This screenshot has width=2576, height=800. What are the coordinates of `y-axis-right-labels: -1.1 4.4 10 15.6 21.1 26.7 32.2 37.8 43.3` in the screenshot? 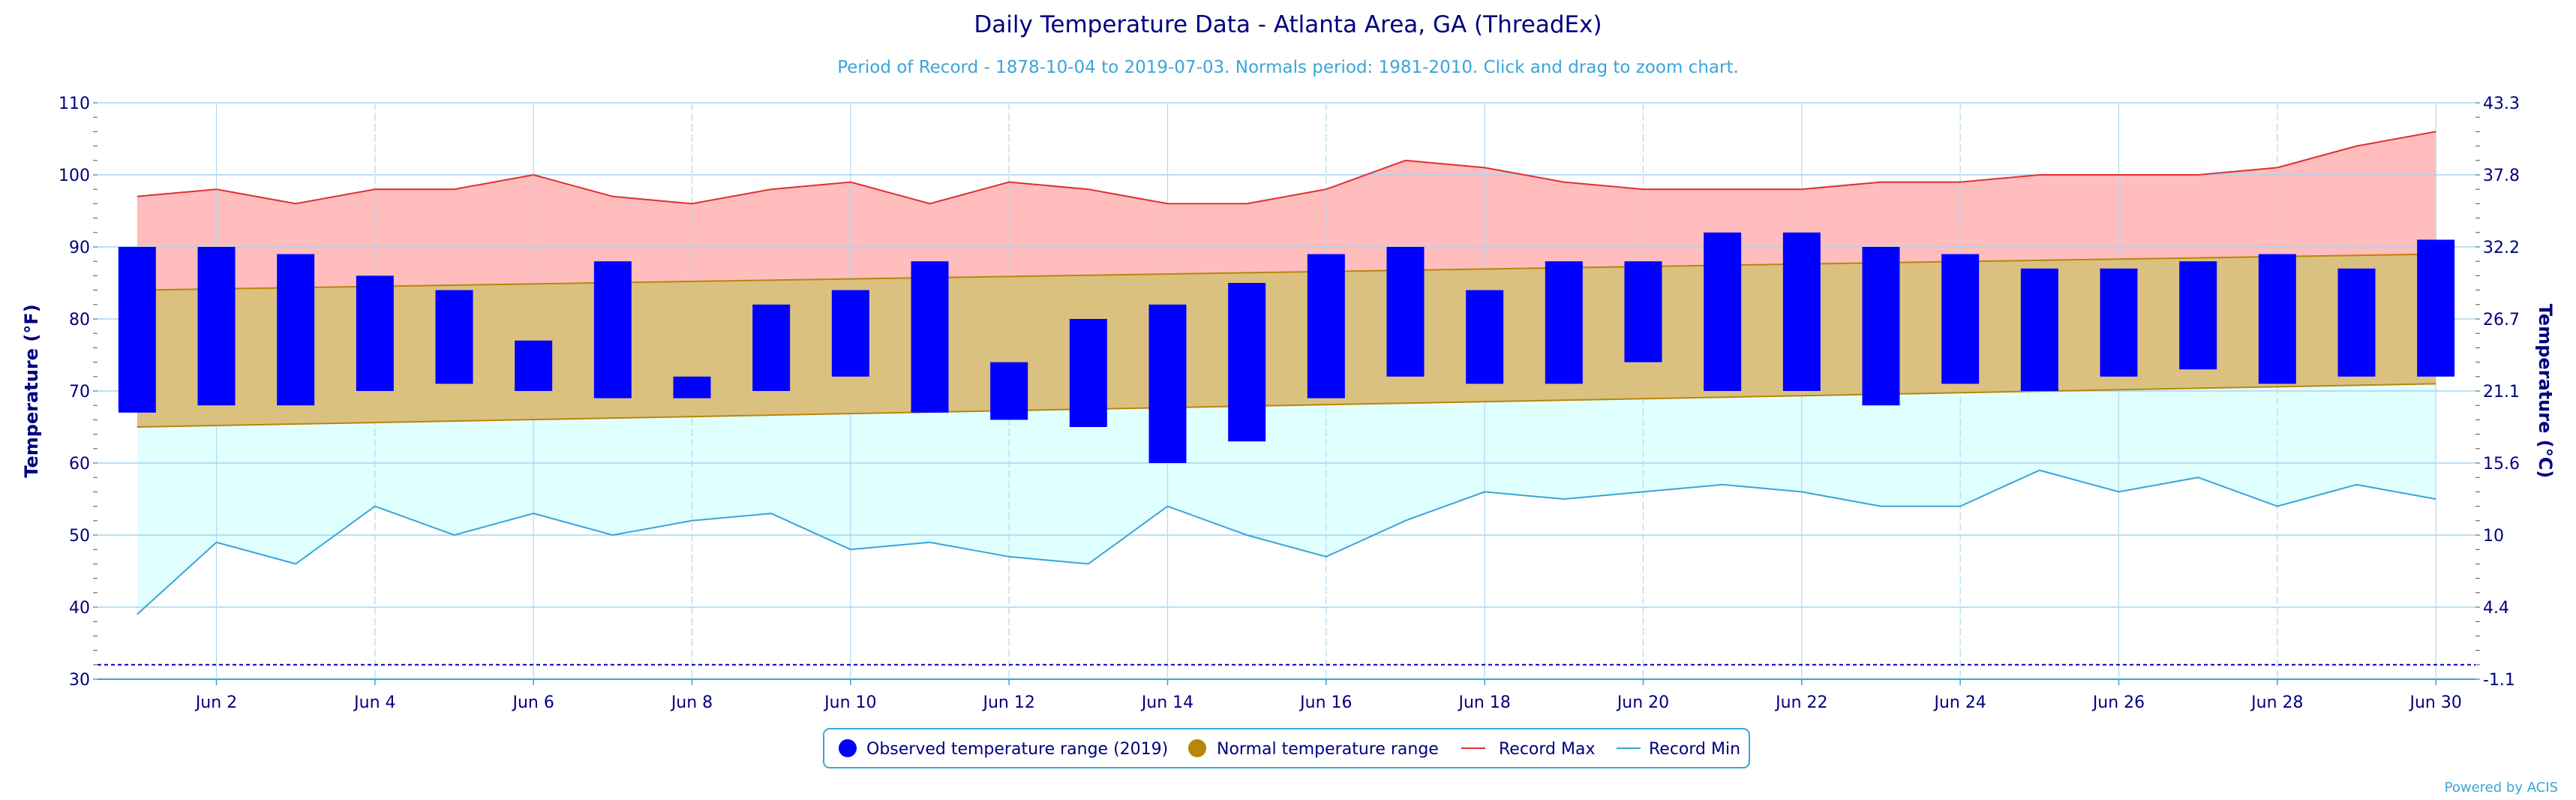 It's located at (2501, 392).